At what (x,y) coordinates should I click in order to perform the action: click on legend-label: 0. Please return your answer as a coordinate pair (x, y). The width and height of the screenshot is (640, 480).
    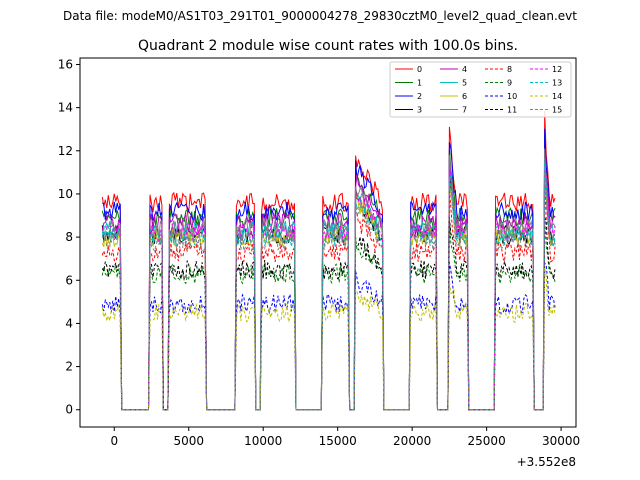
    Looking at the image, I should click on (419, 69).